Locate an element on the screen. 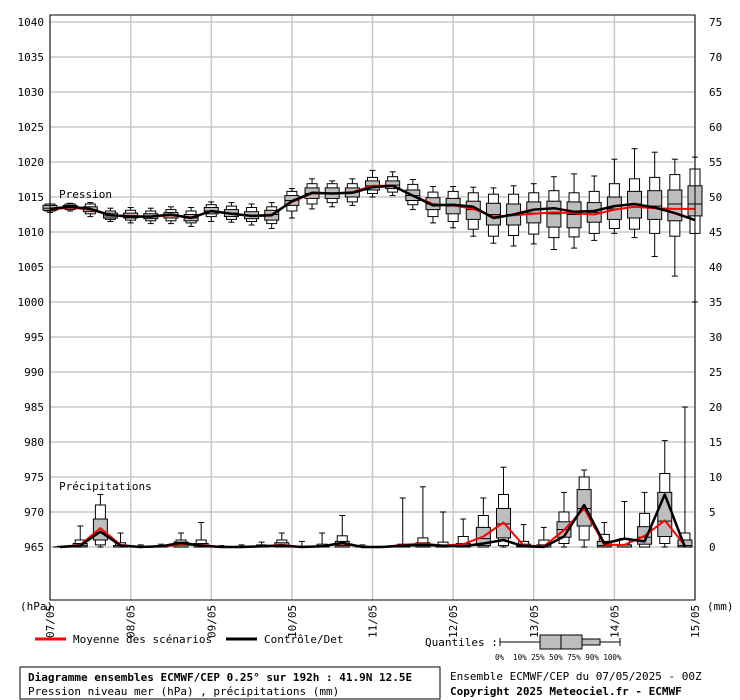 This screenshot has height=700, width=740. precip-label: Précipitations is located at coordinates (105, 486).